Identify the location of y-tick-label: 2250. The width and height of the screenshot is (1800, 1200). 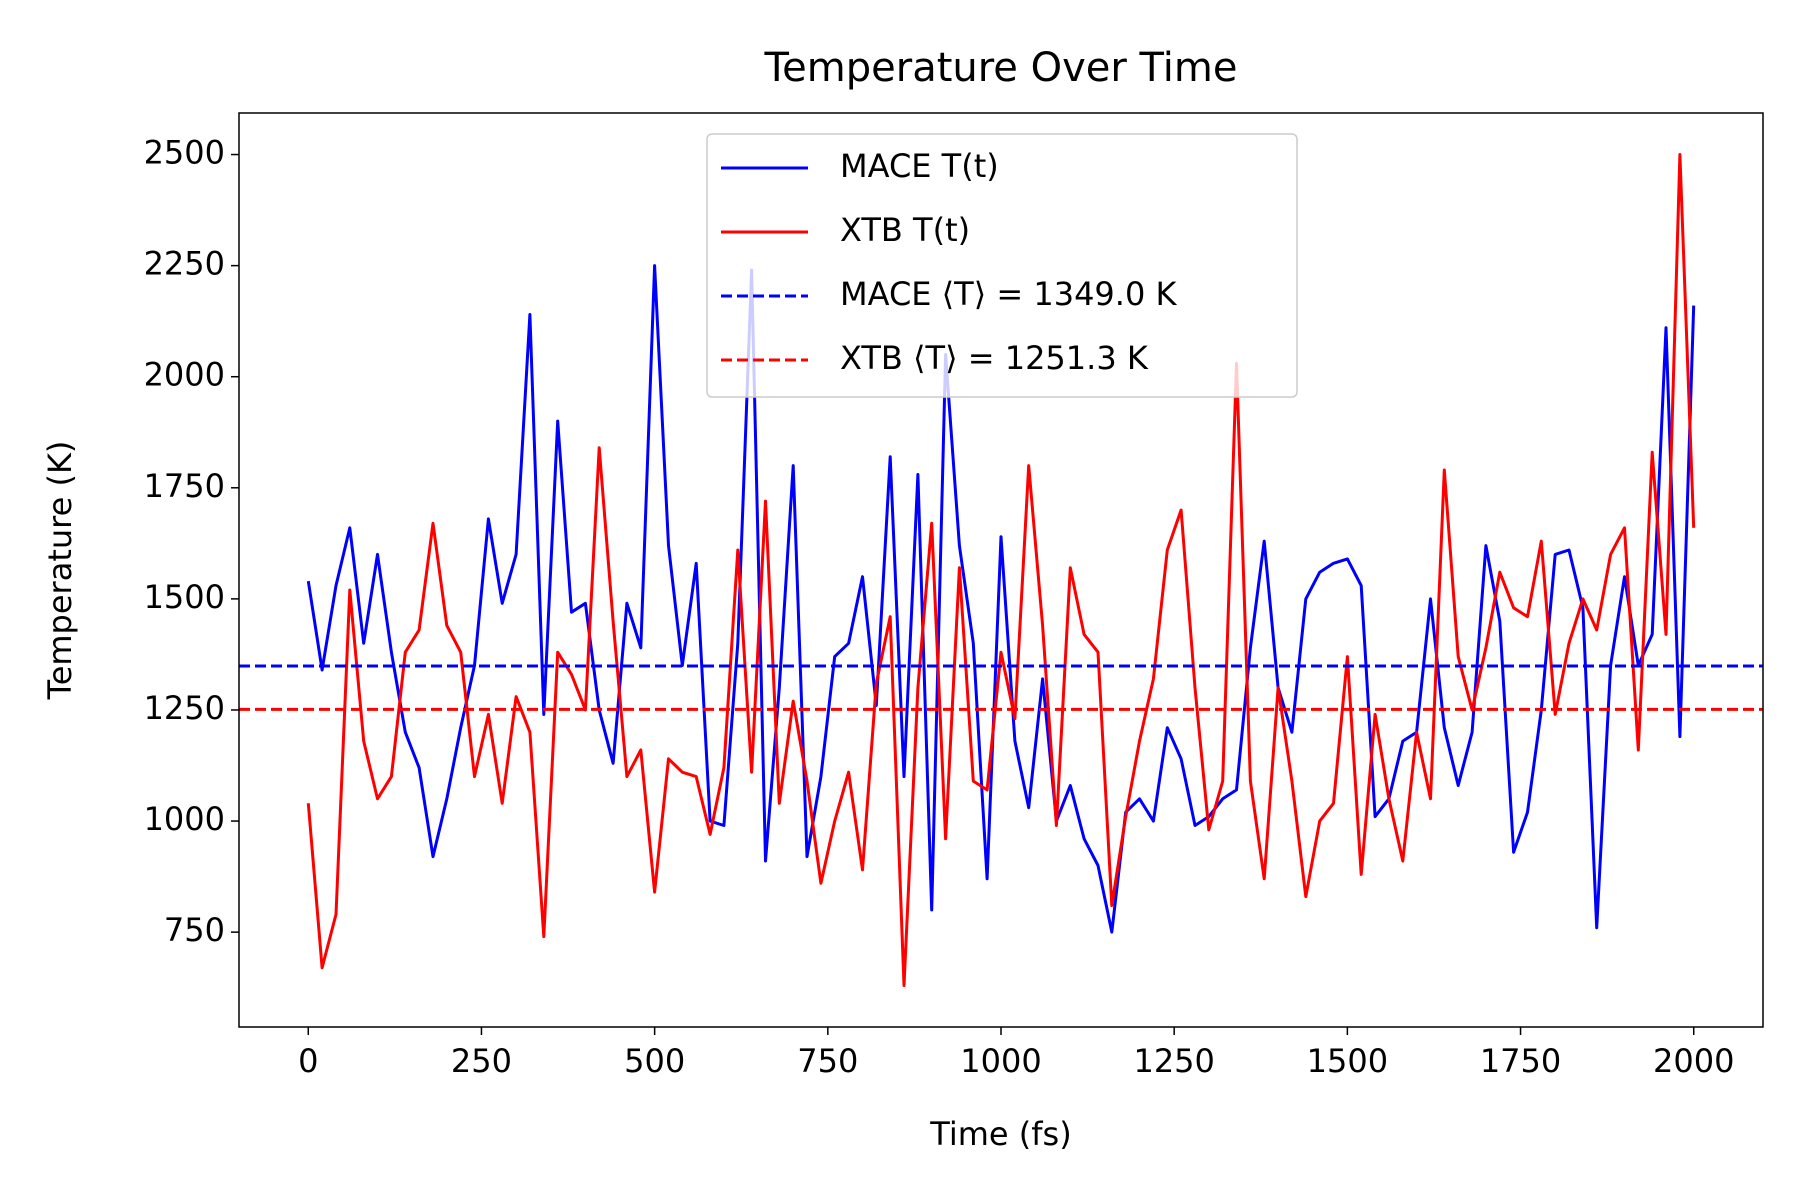
(184, 264).